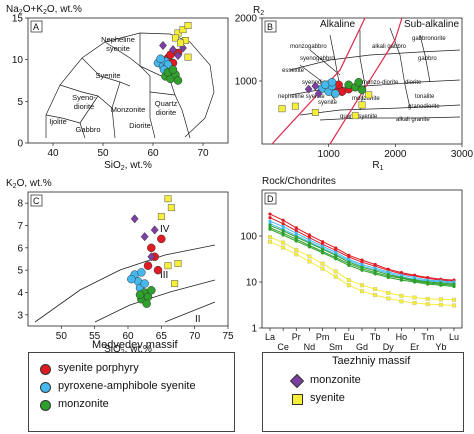 The image size is (474, 434). I want to click on panel-a-frame, so click(128, 80).